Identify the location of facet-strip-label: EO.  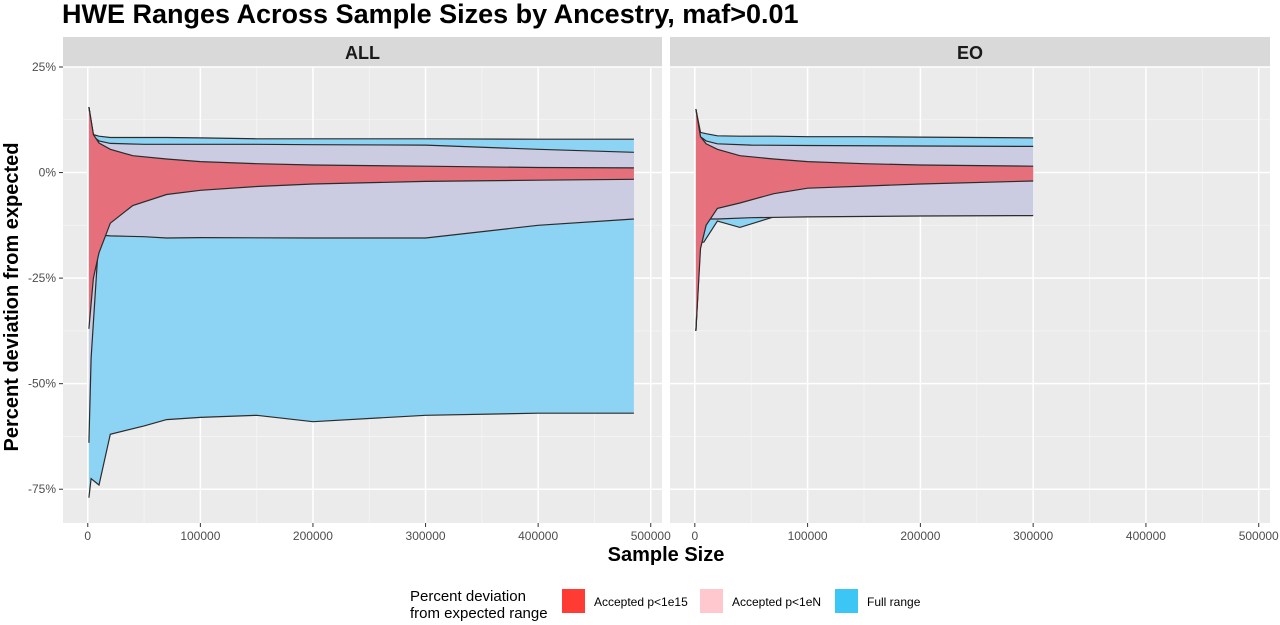
(970, 53).